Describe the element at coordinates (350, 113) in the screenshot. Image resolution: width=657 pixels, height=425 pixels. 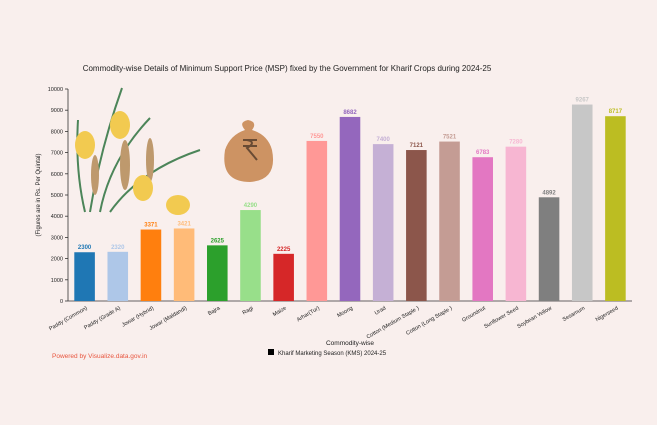
I see `value-label: 8682` at that location.